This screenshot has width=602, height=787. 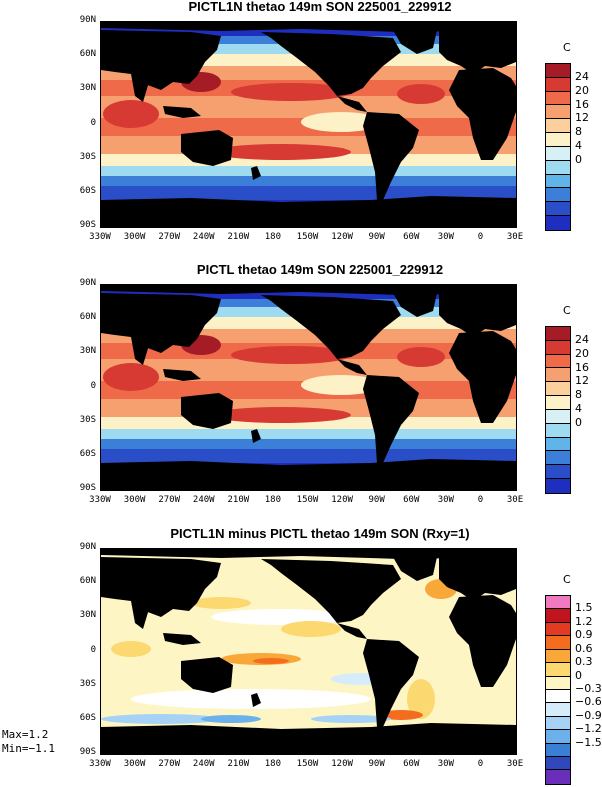 I want to click on panel-title: PICTL1N thetao 149m SON 225001_229912, so click(x=320, y=7).